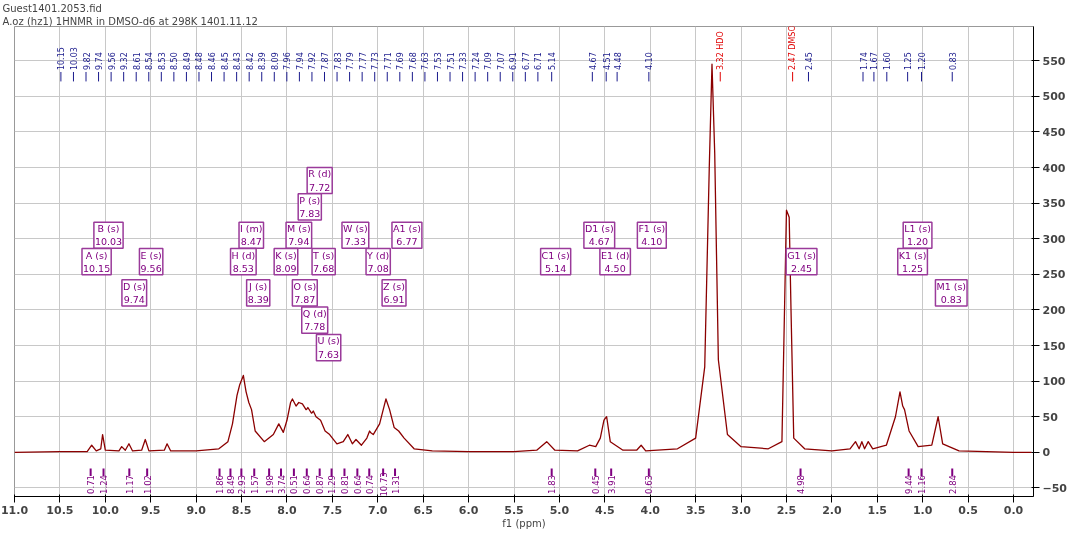  I want to click on annotation: 6.91, so click(514, 61).